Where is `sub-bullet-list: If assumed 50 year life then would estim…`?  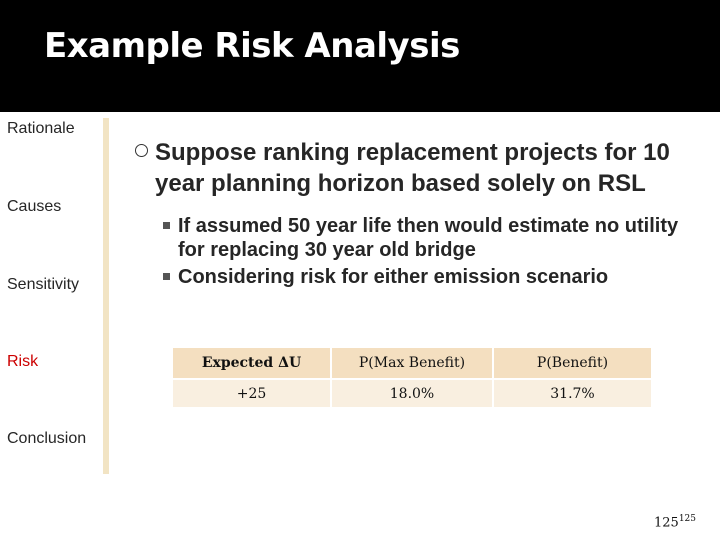 sub-bullet-list: If assumed 50 year life then would estim… is located at coordinates (420, 264).